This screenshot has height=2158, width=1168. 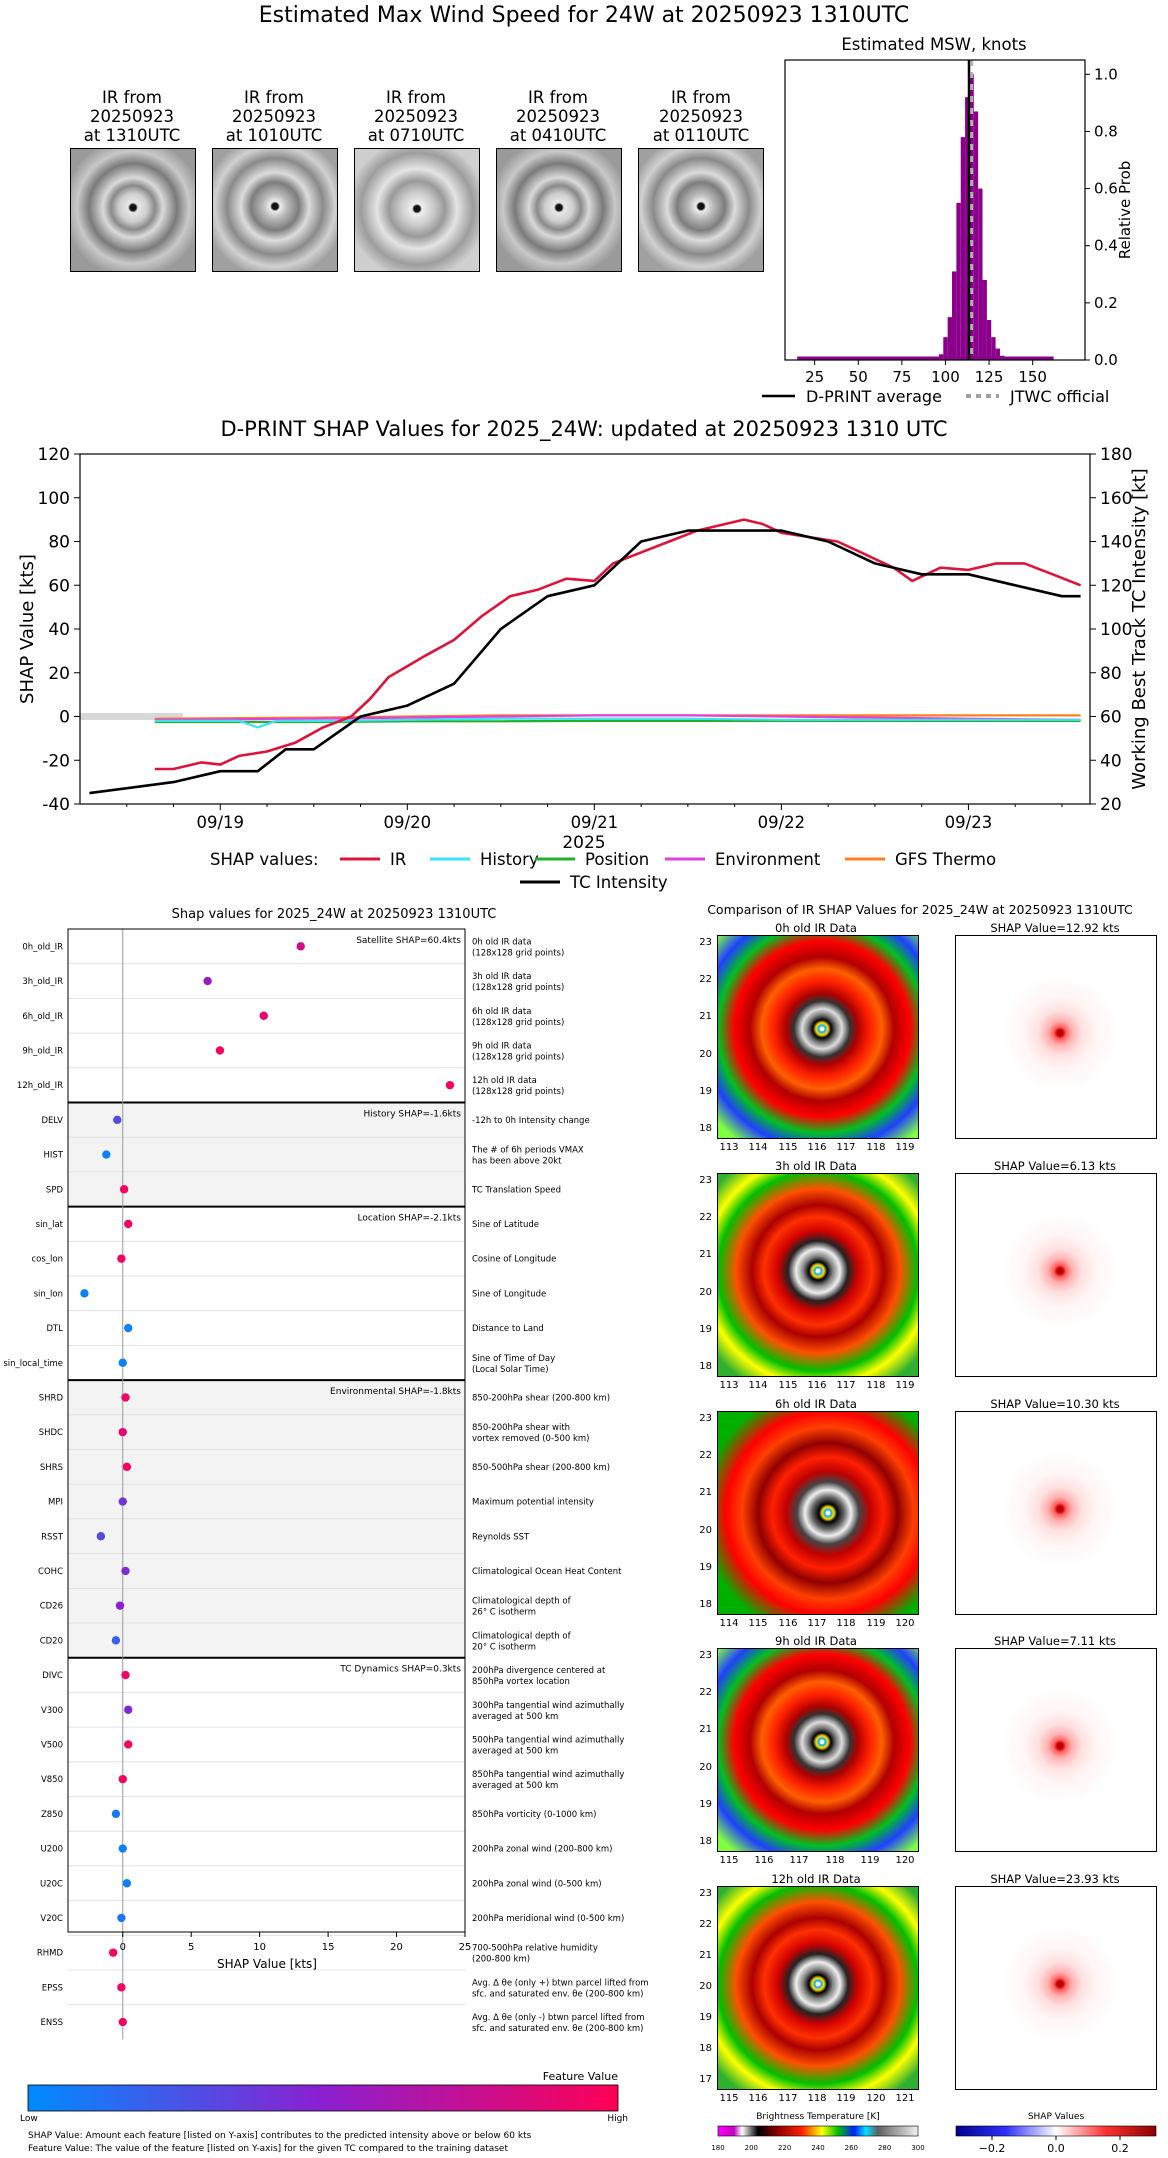 I want to click on feature-name: RSST, so click(x=52, y=1537).